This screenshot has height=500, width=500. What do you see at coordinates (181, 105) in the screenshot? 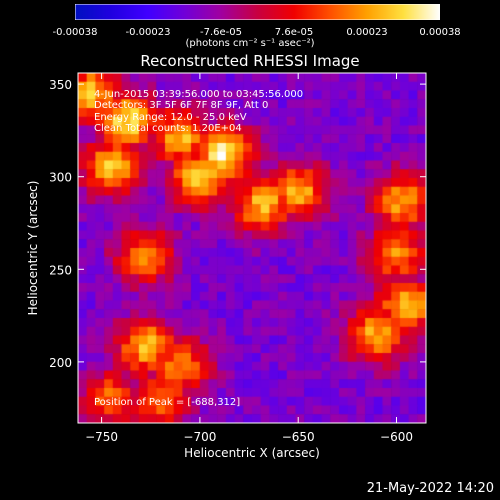
I see `detectors-label: Detectors: 3F 5F 6F 7F 8F 9F, Att 0` at bounding box center [181, 105].